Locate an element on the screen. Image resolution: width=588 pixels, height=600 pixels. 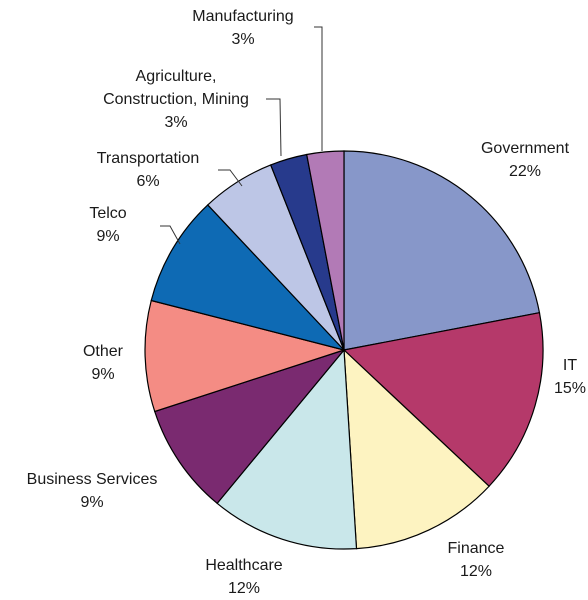
leader-lines is located at coordinates (241, 135).